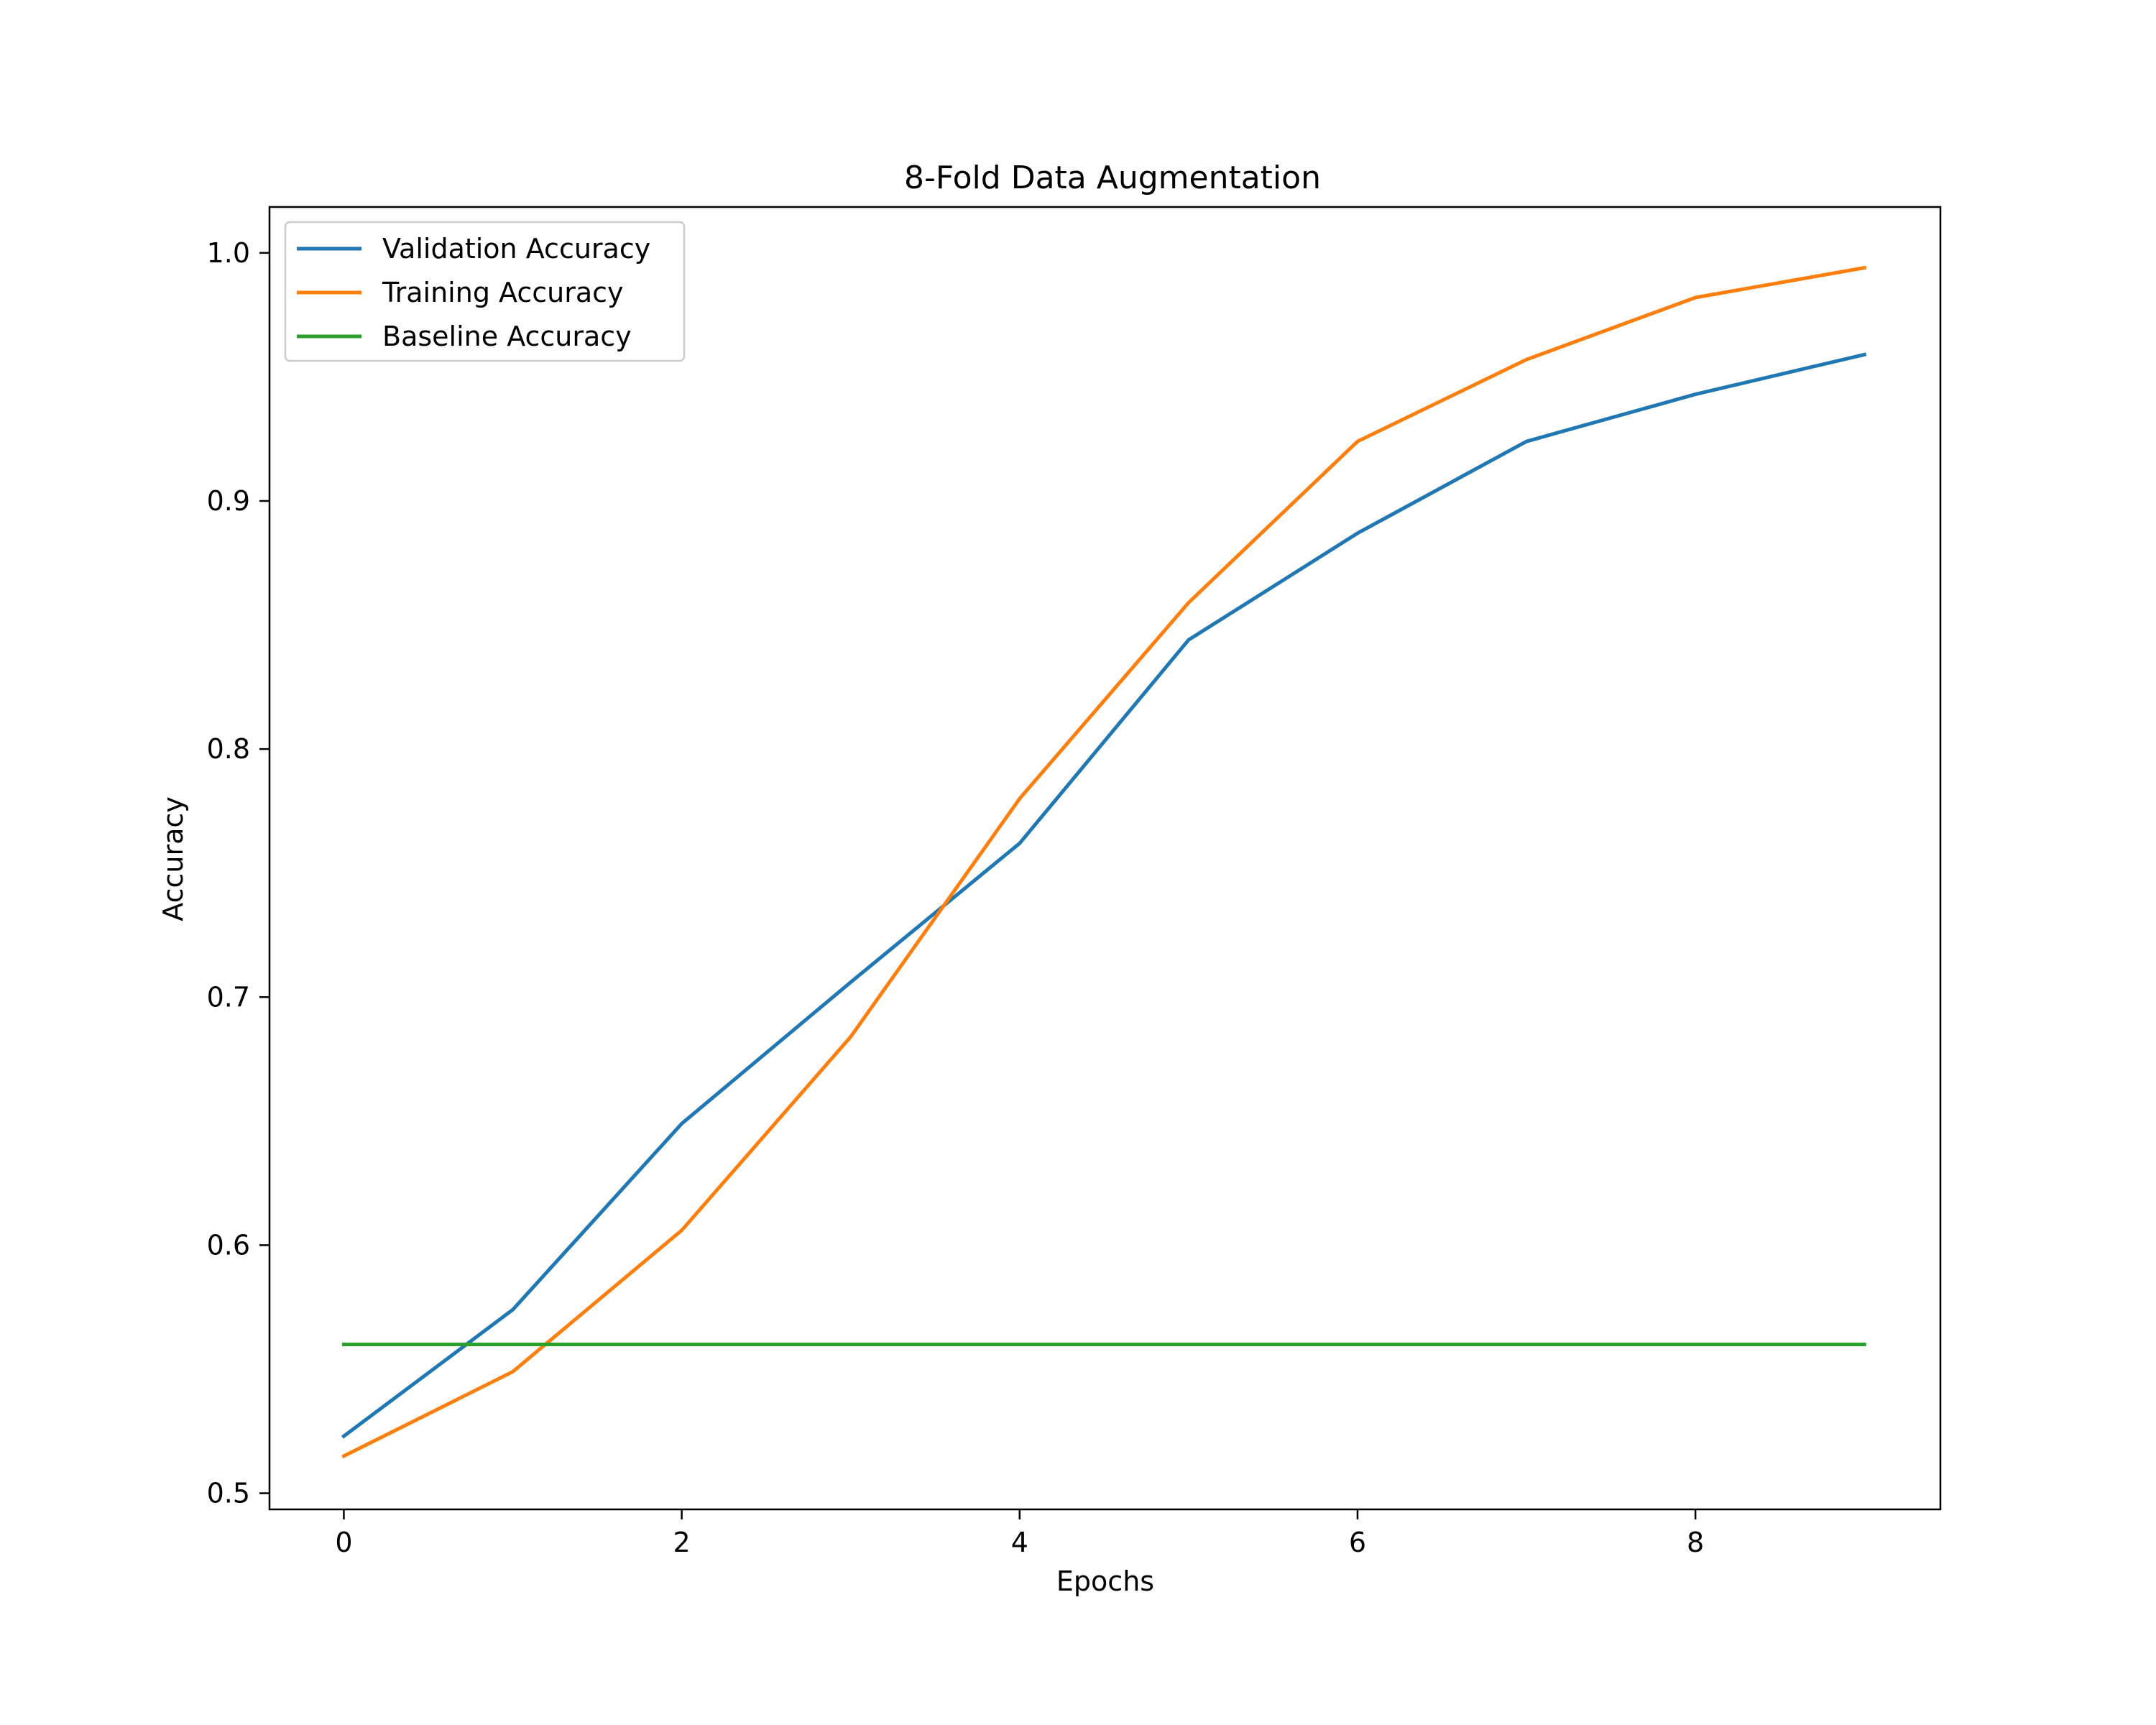 This screenshot has width=2156, height=1725. What do you see at coordinates (1357, 1542) in the screenshot?
I see `x-tick-label: 6` at bounding box center [1357, 1542].